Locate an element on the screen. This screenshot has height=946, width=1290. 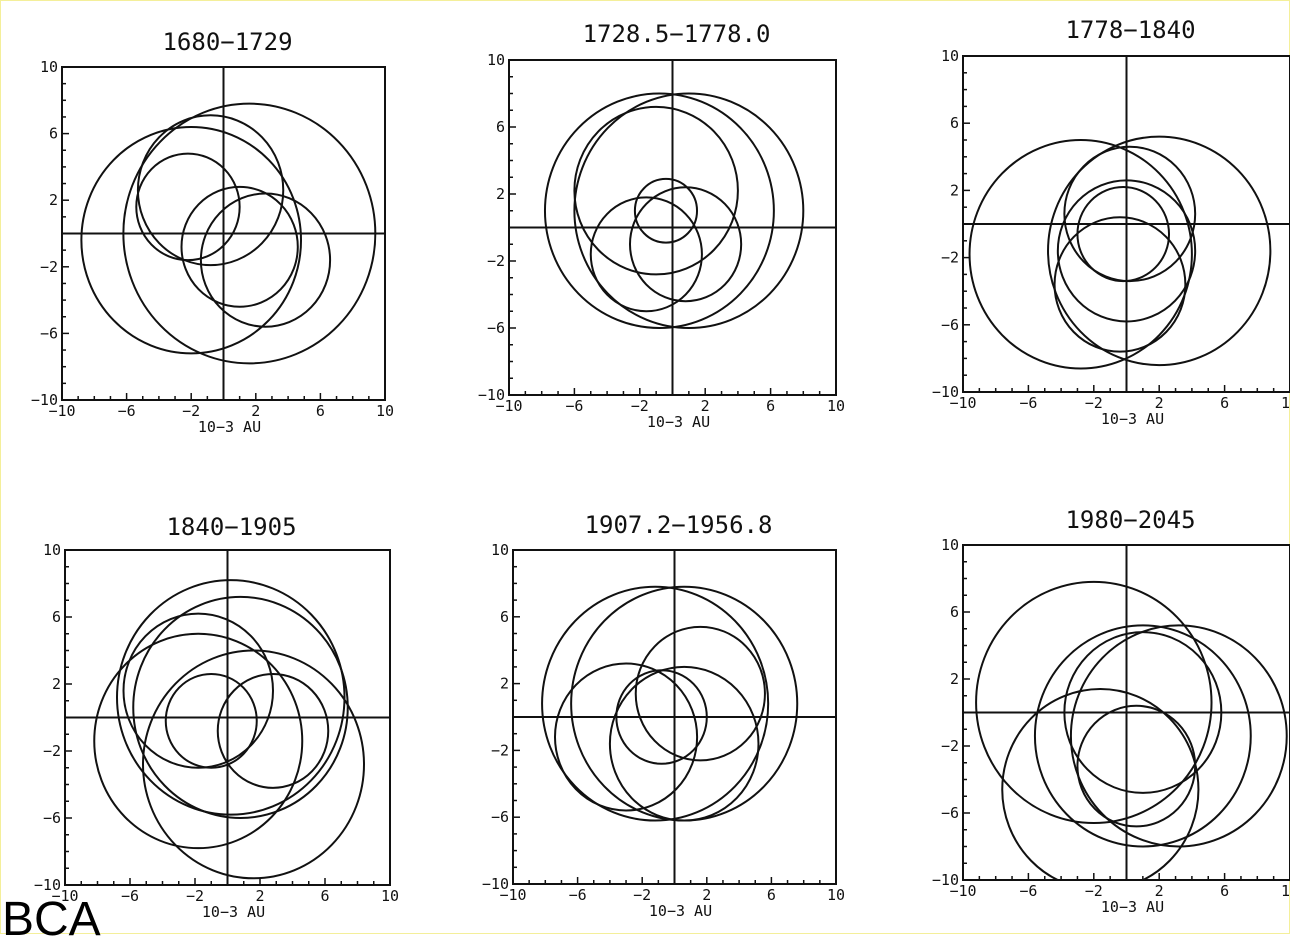
panel-title: 1680−1729 is located at coordinates (227, 42).